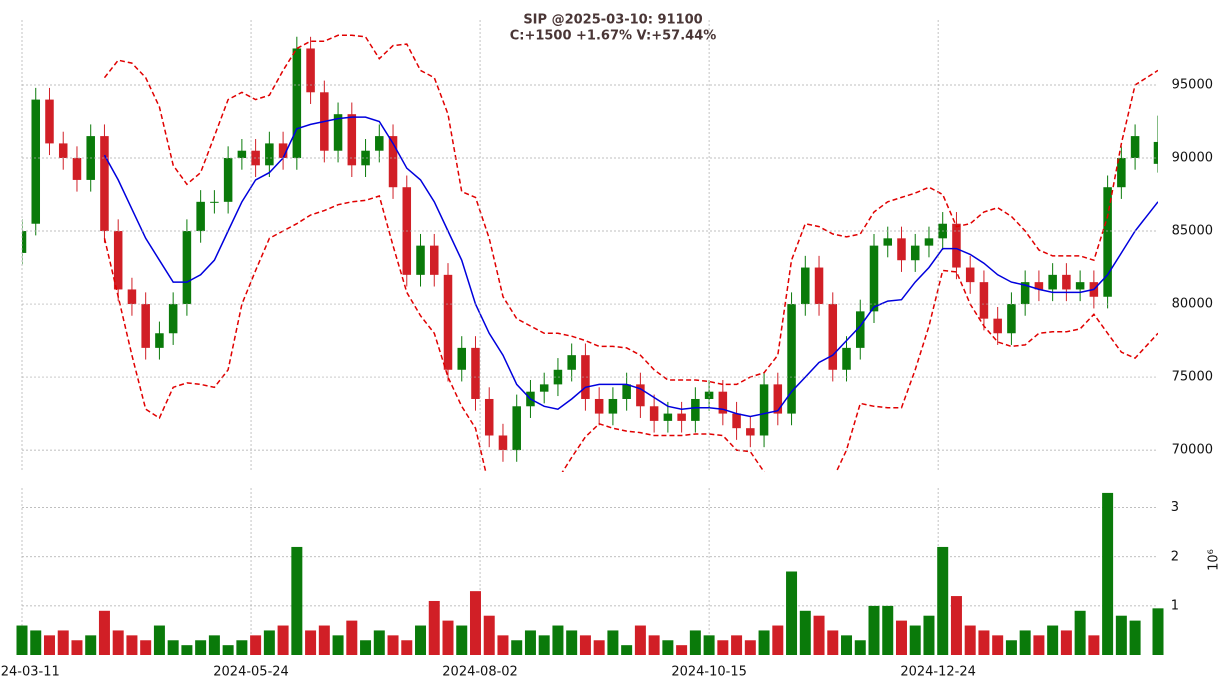 The height and width of the screenshot is (690, 1226). What do you see at coordinates (1192, 377) in the screenshot?
I see `y-tick-label: 75000` at bounding box center [1192, 377].